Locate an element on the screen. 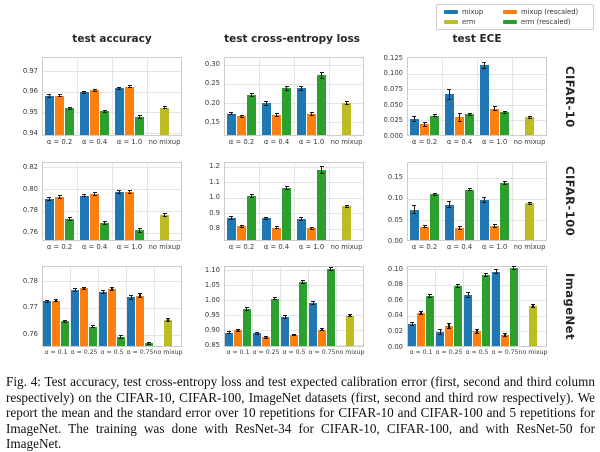  y-tick-label: 1.00 is located at coordinates (212, 299).